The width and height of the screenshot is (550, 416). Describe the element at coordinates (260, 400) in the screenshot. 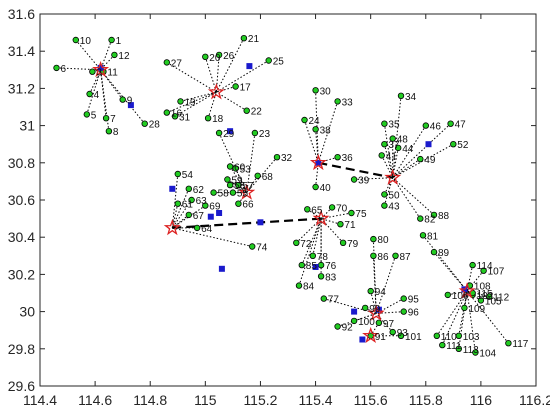

I see `x-tick-label: 115.2` at that location.